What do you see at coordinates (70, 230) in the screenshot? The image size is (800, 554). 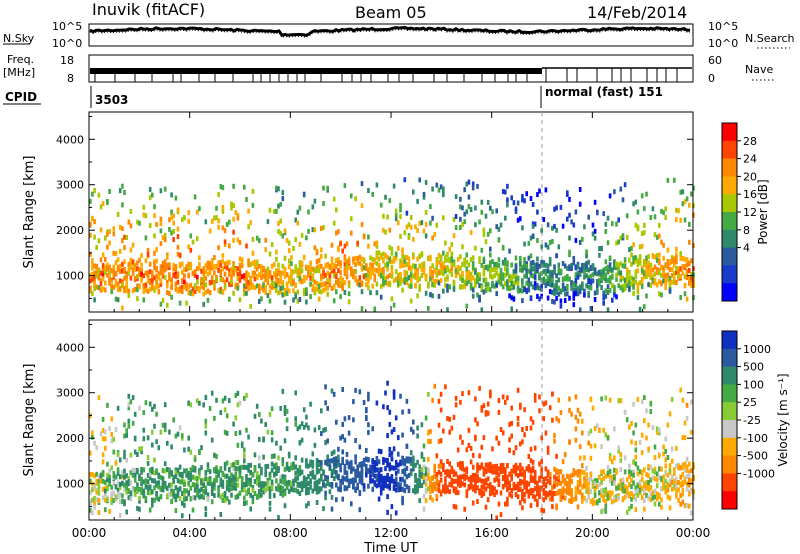 I see `ytick-label: 2000` at bounding box center [70, 230].